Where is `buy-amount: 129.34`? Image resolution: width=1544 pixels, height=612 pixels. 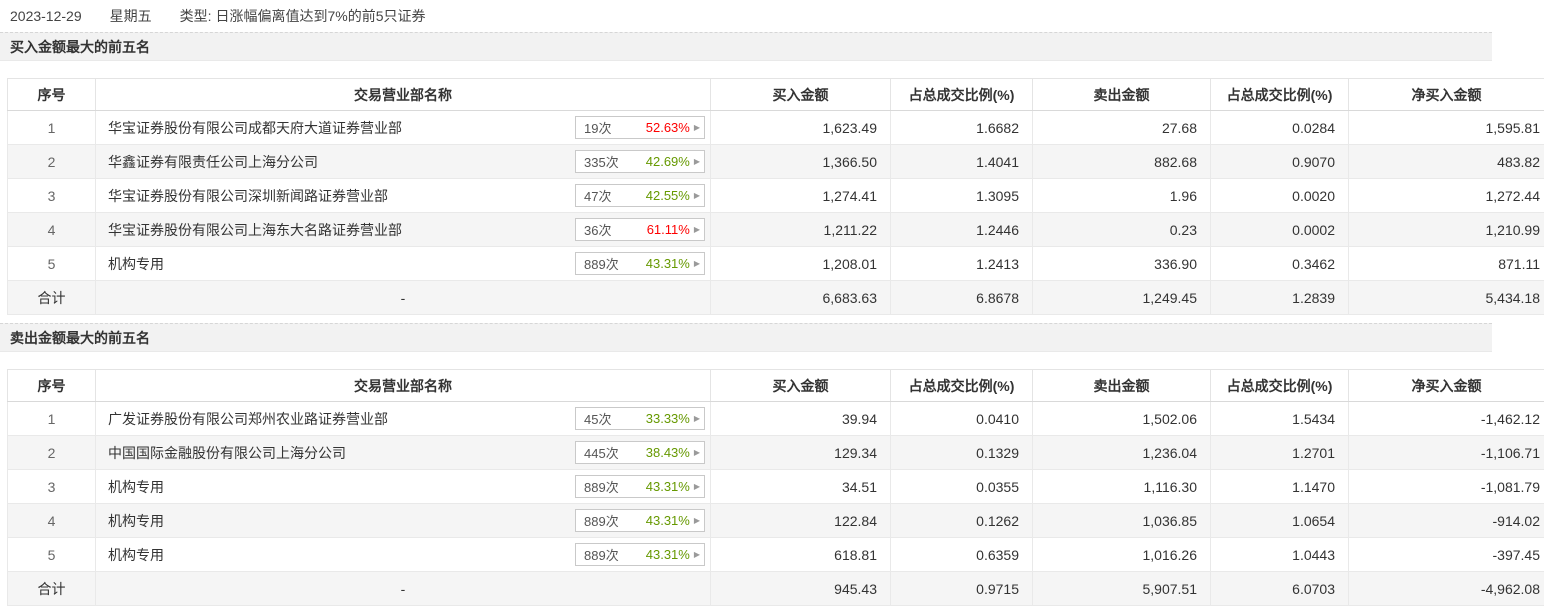
buy-amount: 129.34 is located at coordinates (800, 452).